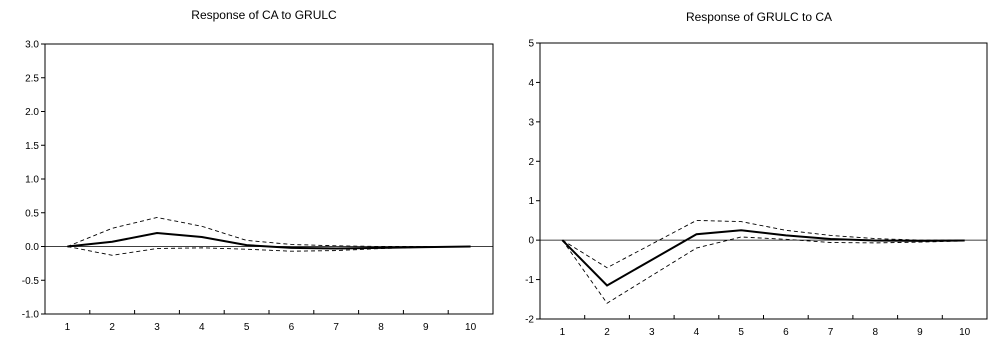 The height and width of the screenshot is (342, 989). I want to click on y-tick-label: 5, so click(531, 44).